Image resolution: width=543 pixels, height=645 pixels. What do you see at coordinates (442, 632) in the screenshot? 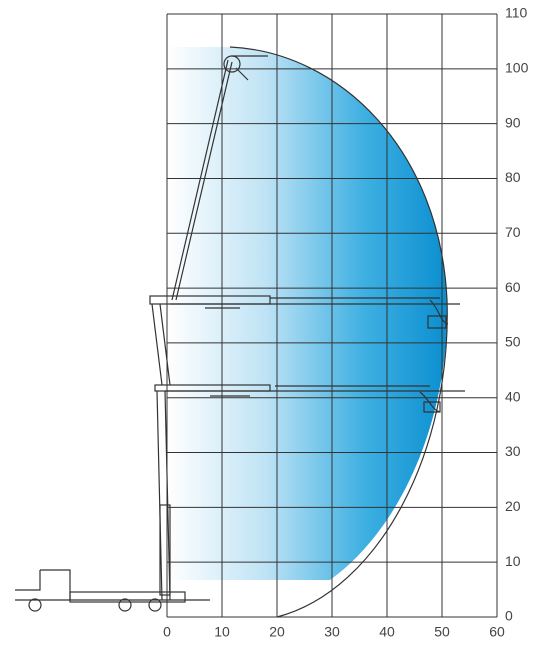
I see `x-tick-label: 50` at bounding box center [442, 632].